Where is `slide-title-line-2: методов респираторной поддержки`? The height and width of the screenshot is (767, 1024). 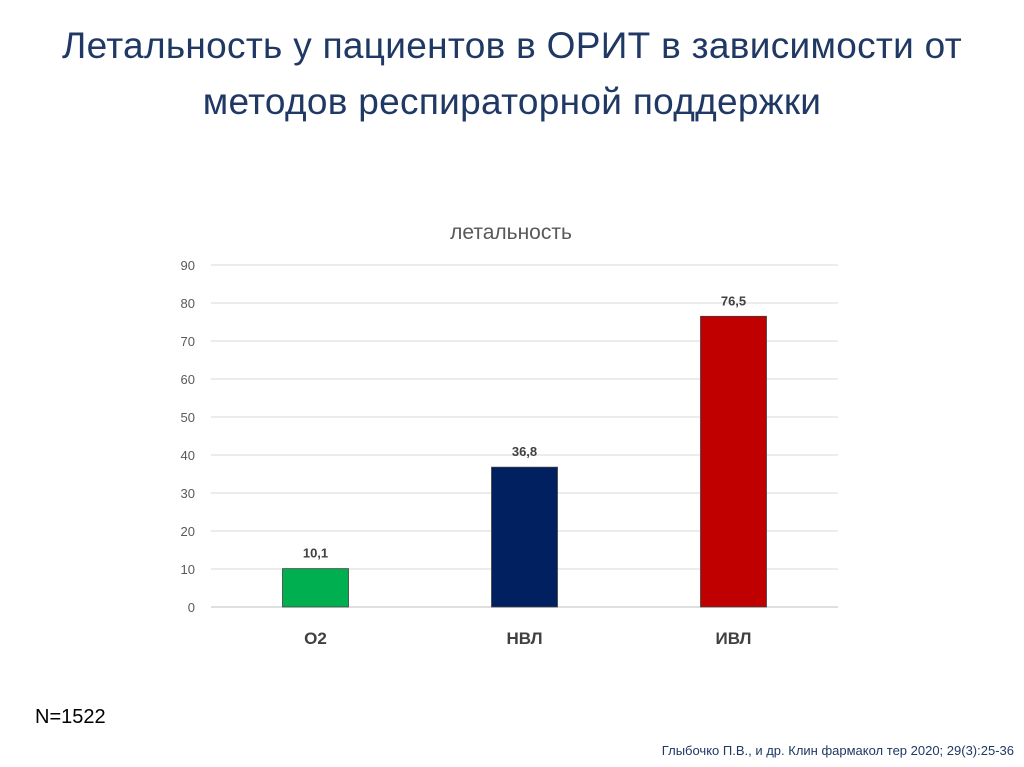
slide-title-line-2: методов респираторной поддержки is located at coordinates (512, 101).